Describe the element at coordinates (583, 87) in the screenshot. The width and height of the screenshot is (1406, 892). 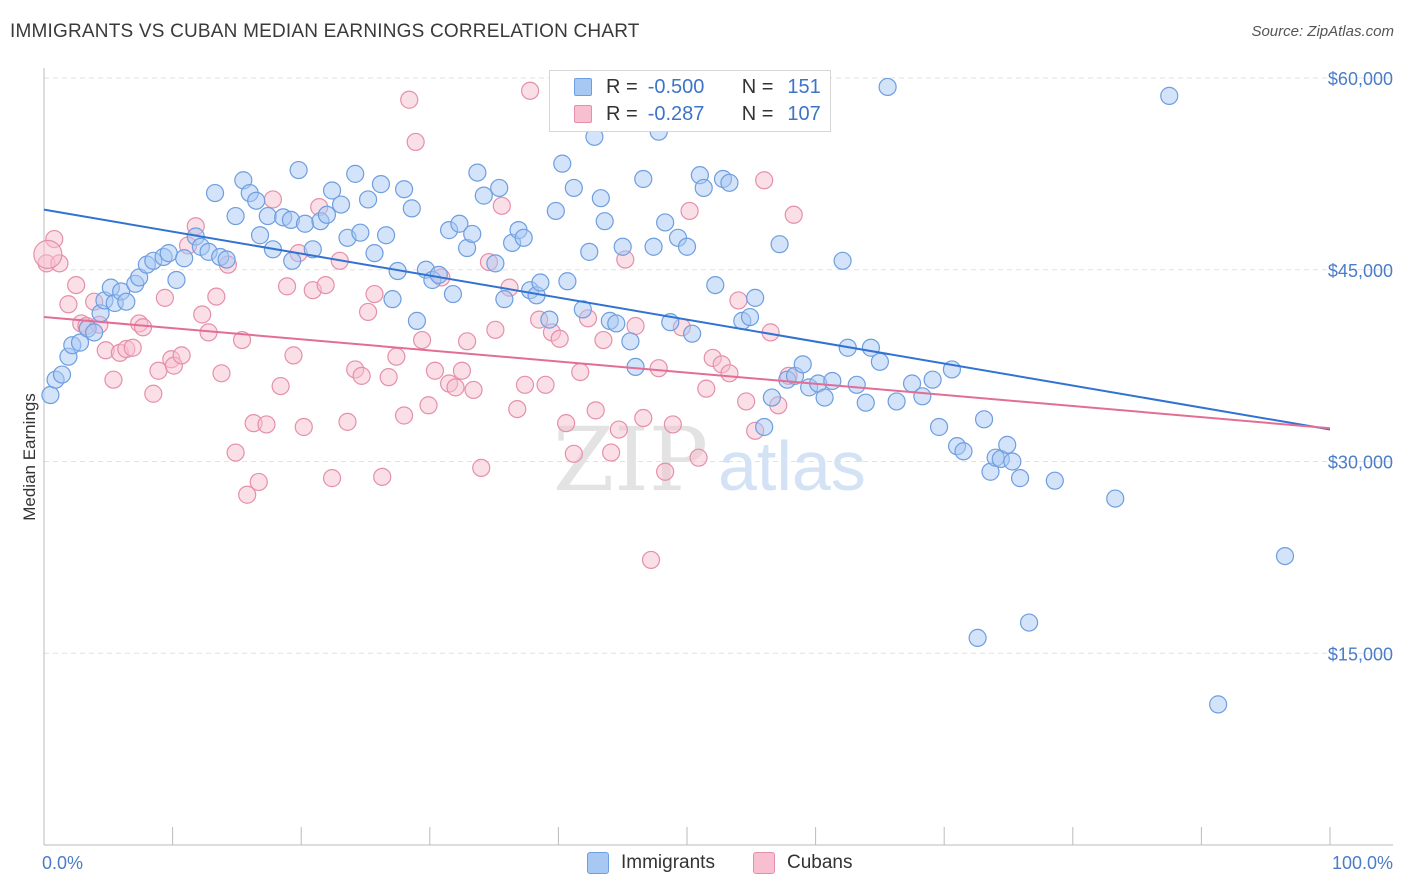
I see `immigrants-swatch` at that location.